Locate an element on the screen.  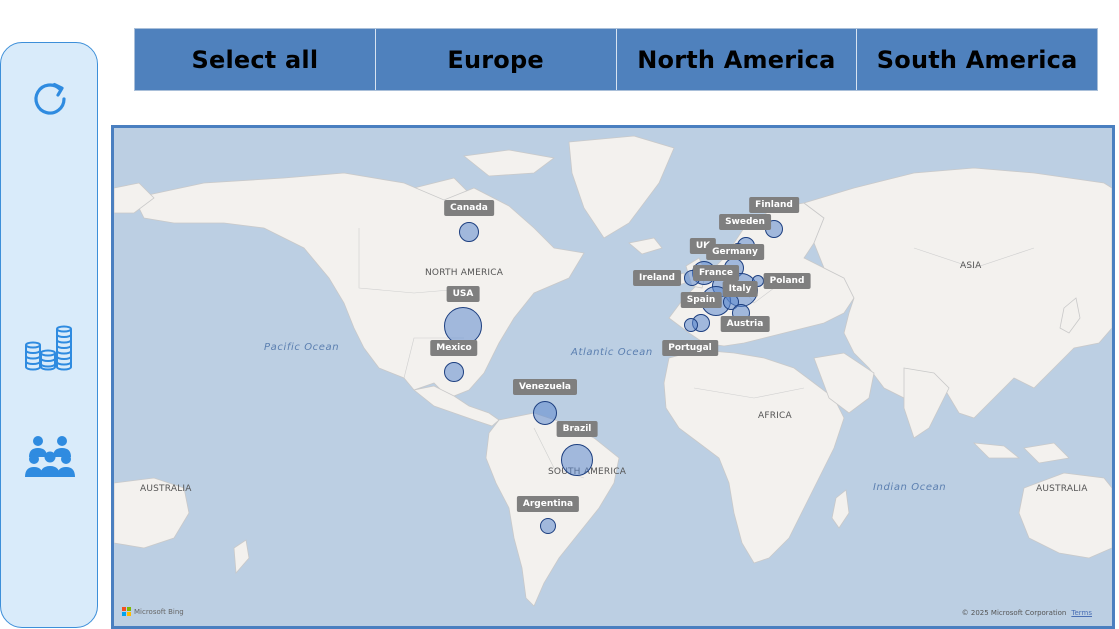
sidebar-panel is located at coordinates (49, 335).